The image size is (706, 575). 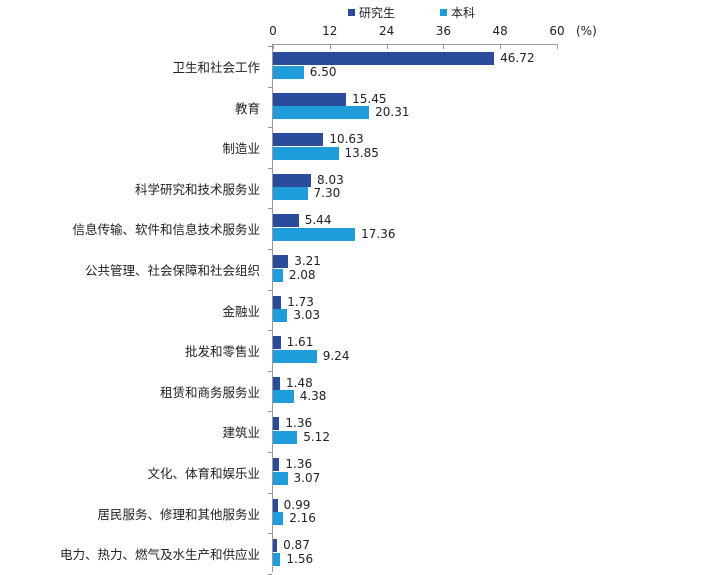 What do you see at coordinates (297, 504) in the screenshot?
I see `value-label: 0.99` at bounding box center [297, 504].